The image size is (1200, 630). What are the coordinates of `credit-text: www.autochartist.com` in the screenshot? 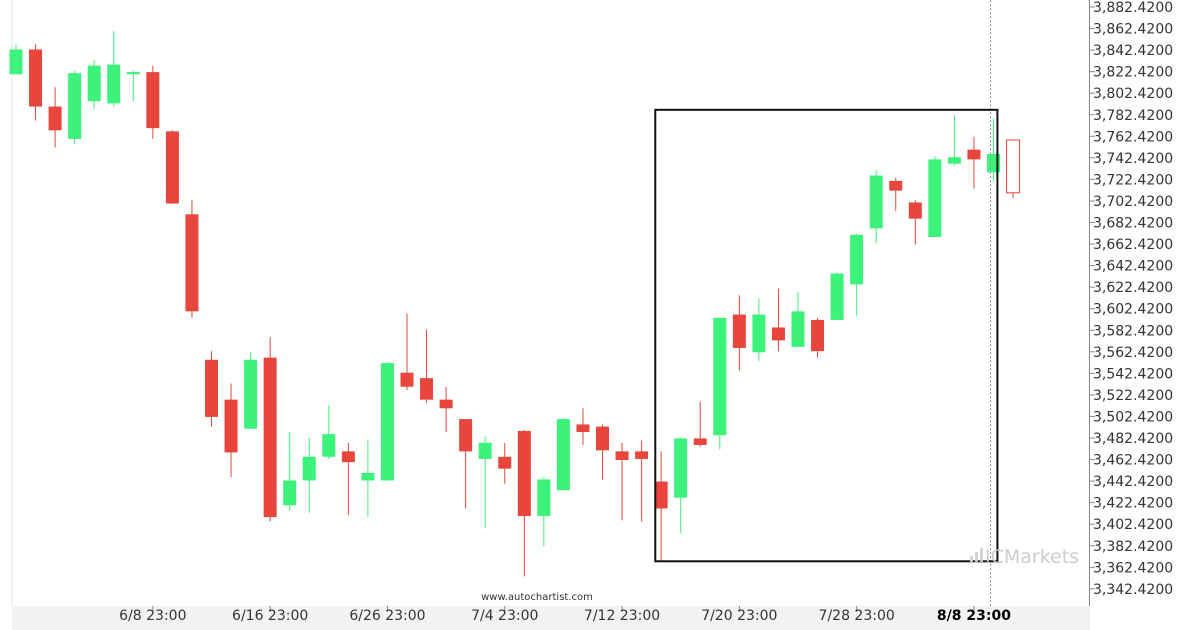 It's located at (537, 597).